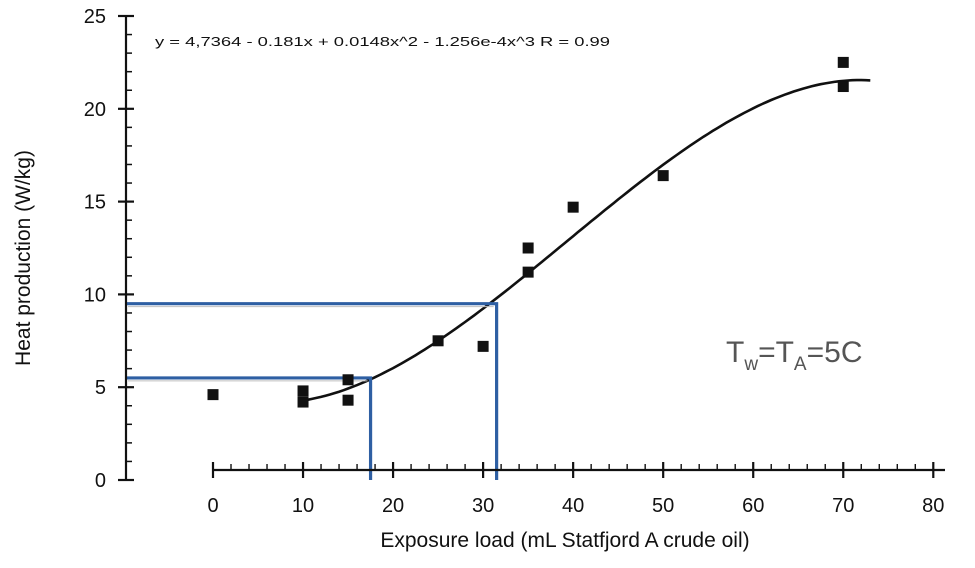 The width and height of the screenshot is (975, 568). What do you see at coordinates (95, 17) in the screenshot?
I see `y-tick-label-25: 25` at bounding box center [95, 17].